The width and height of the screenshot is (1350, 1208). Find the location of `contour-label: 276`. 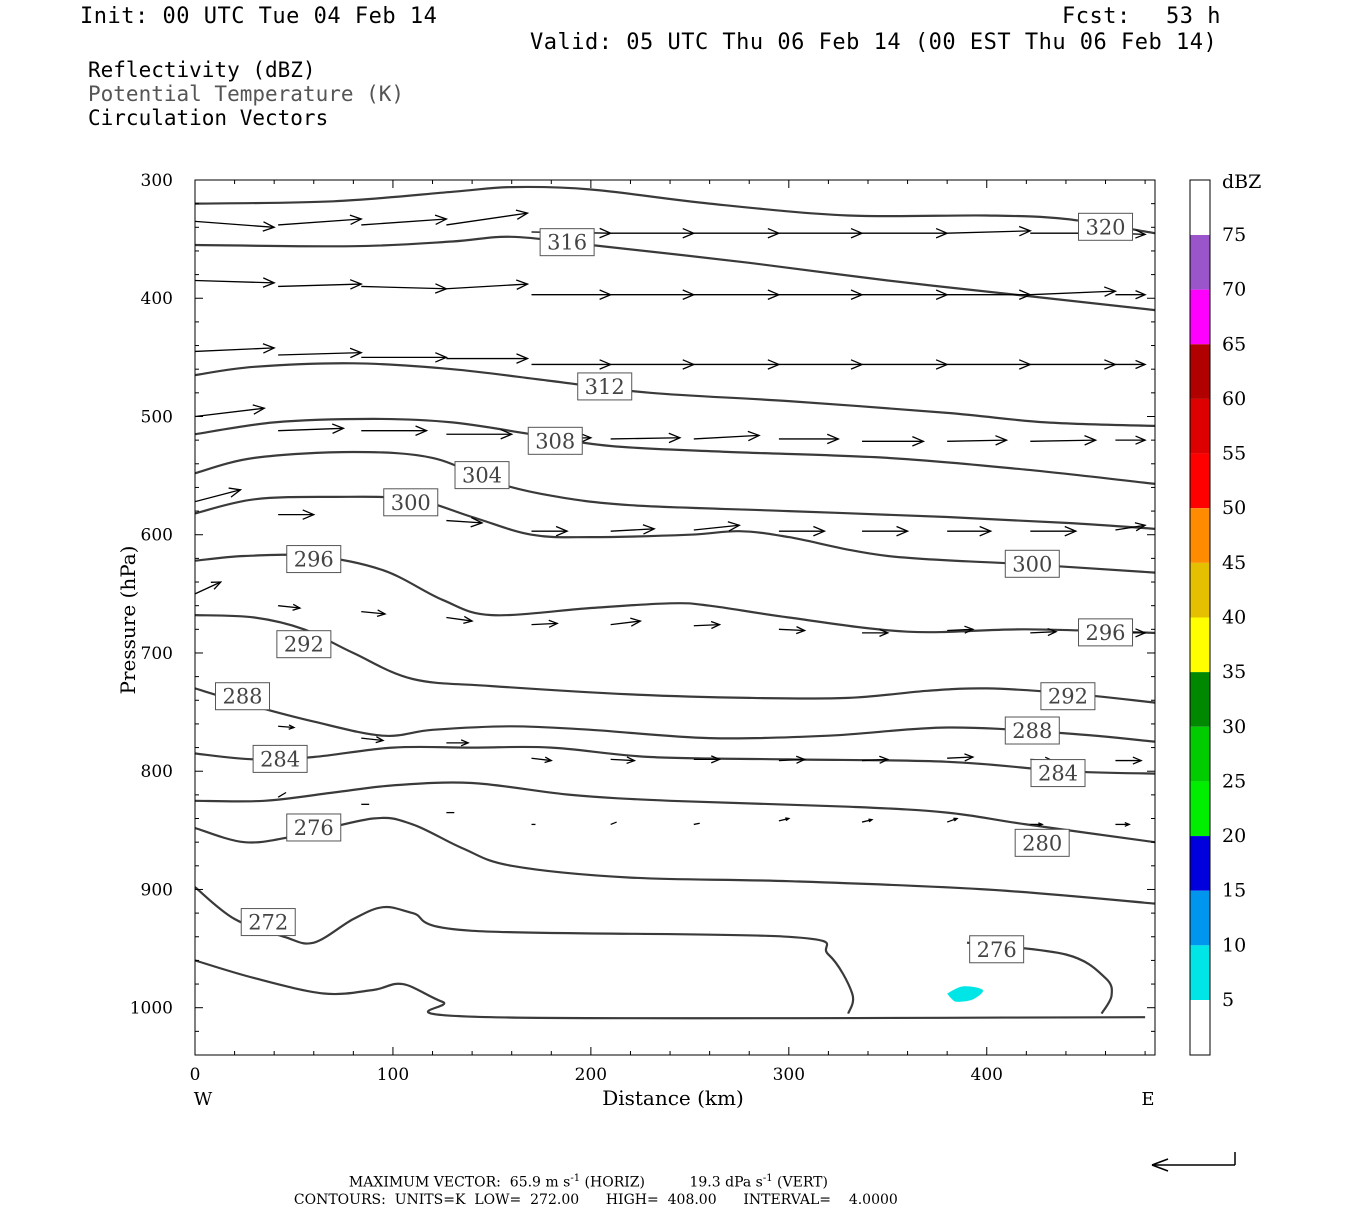

contour-label: 276 is located at coordinates (997, 949).